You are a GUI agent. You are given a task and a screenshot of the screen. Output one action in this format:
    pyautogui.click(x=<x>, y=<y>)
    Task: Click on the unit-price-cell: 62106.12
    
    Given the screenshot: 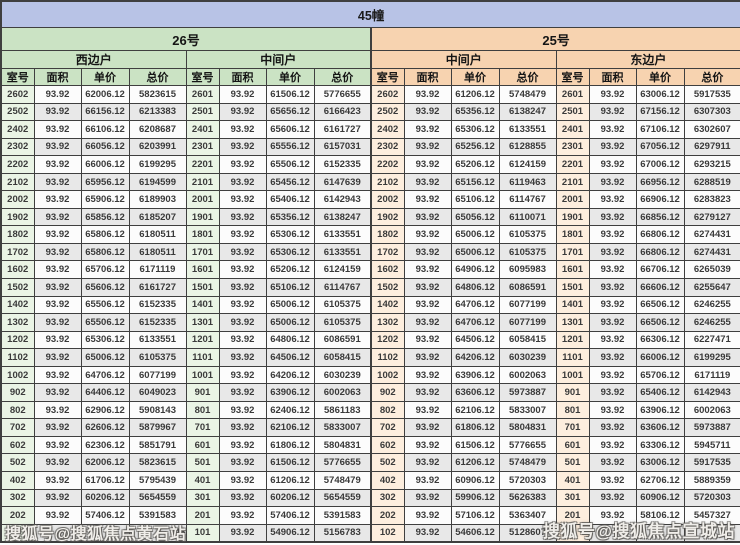 What is the action you would take?
    pyautogui.click(x=475, y=410)
    